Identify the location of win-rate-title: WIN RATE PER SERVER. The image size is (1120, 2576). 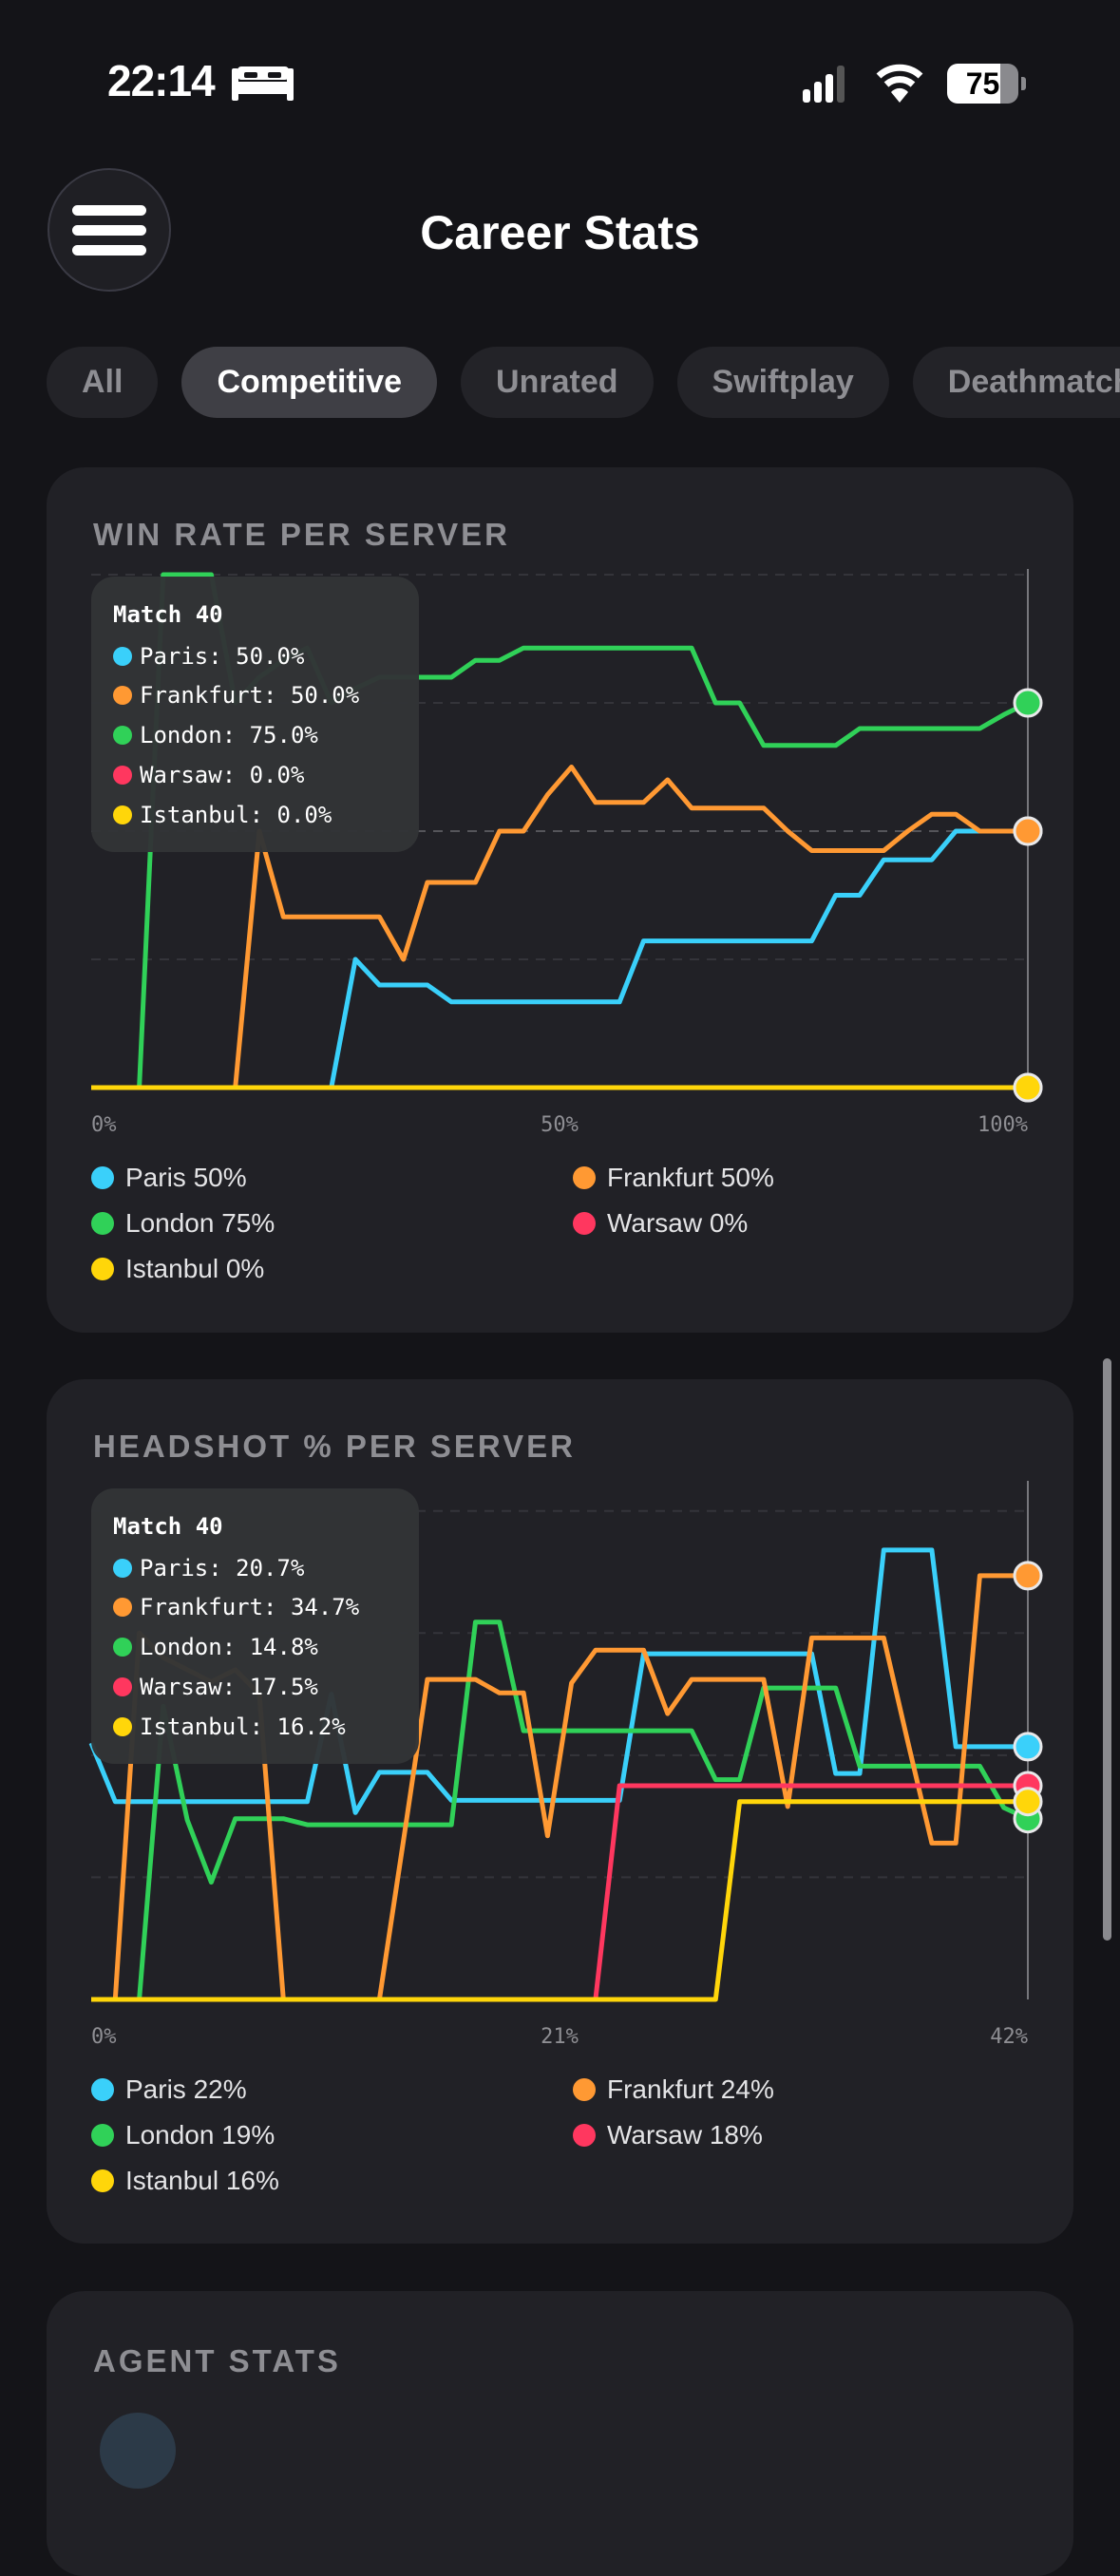
(301, 534).